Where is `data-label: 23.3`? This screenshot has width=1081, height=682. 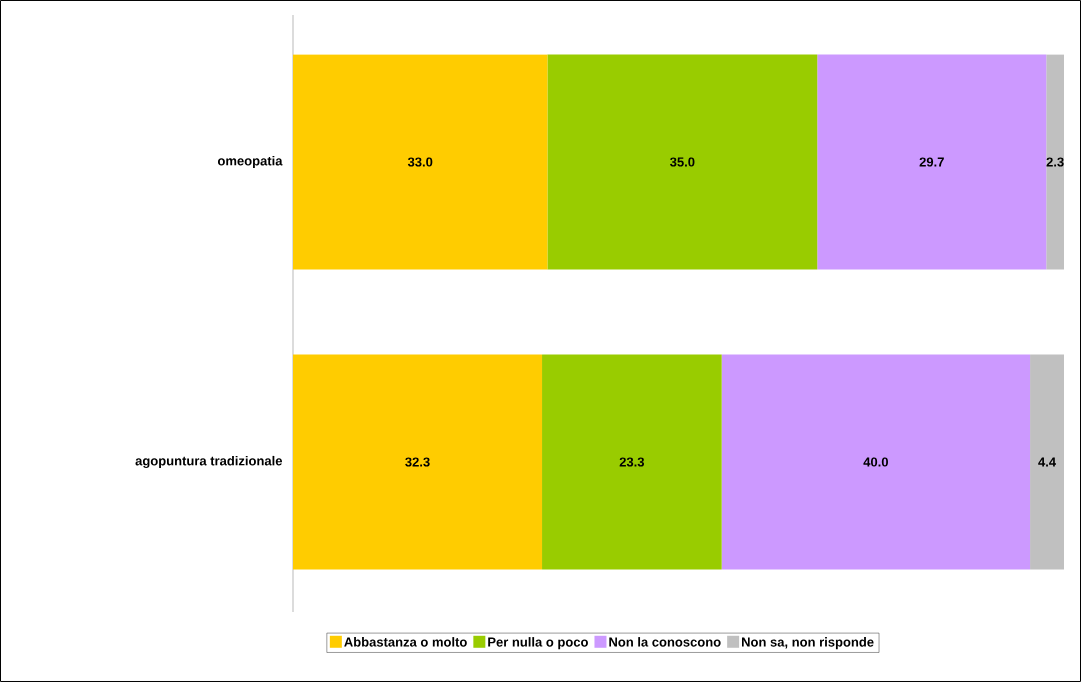 data-label: 23.3 is located at coordinates (632, 462).